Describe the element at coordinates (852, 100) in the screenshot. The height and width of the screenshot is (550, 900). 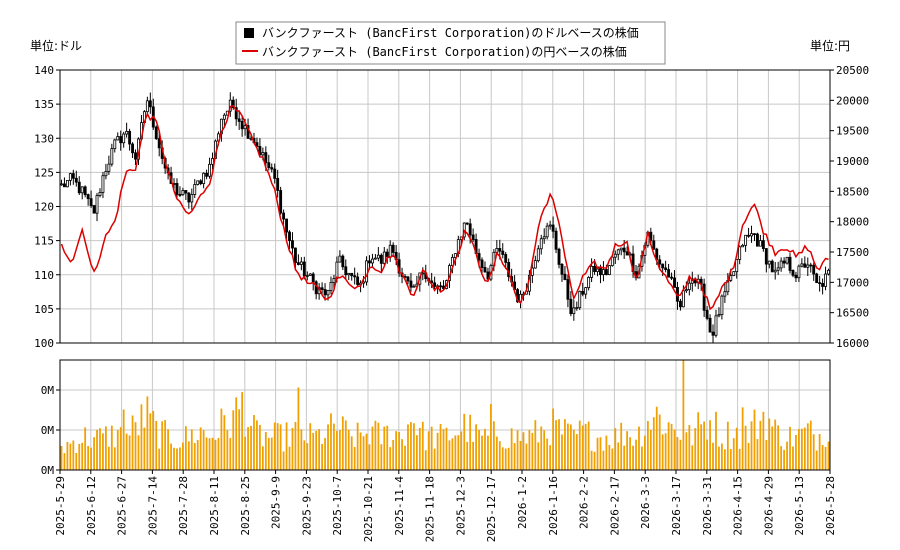
I see `right-tick-label: 20000` at that location.